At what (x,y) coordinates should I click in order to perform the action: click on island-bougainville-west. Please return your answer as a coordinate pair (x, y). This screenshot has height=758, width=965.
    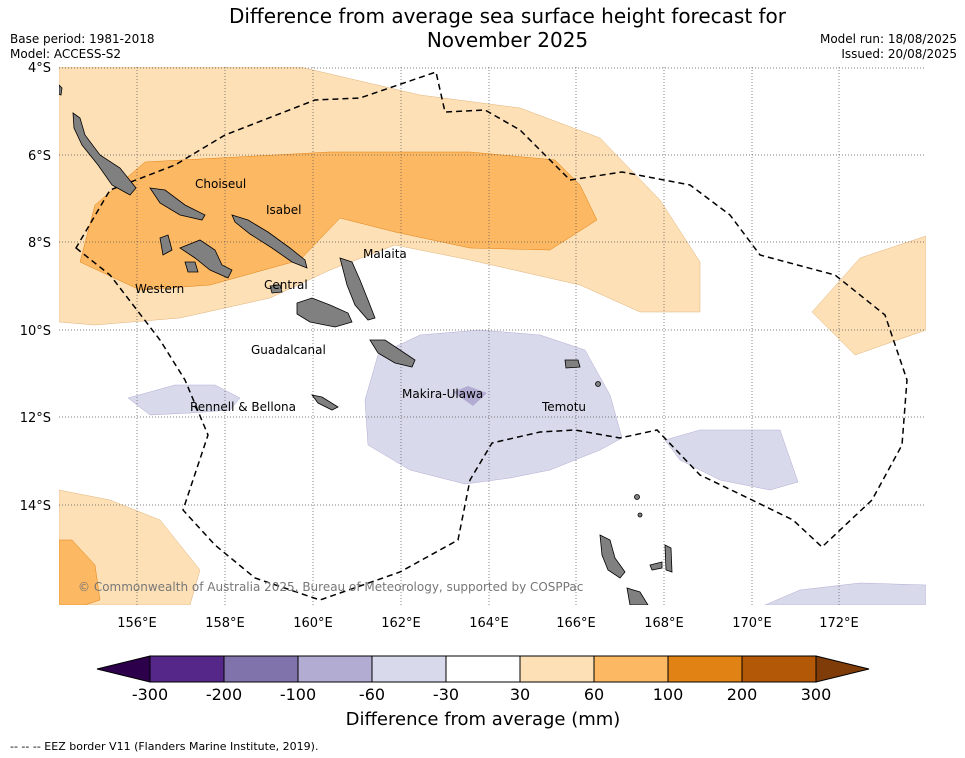
    Looking at the image, I should click on (61, 90).